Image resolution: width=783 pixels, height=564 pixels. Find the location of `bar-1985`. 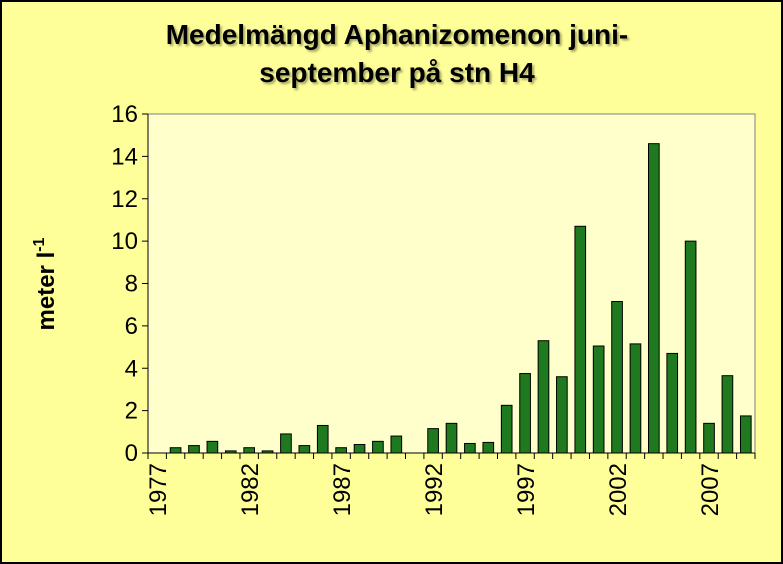

bar-1985 is located at coordinates (304, 449).